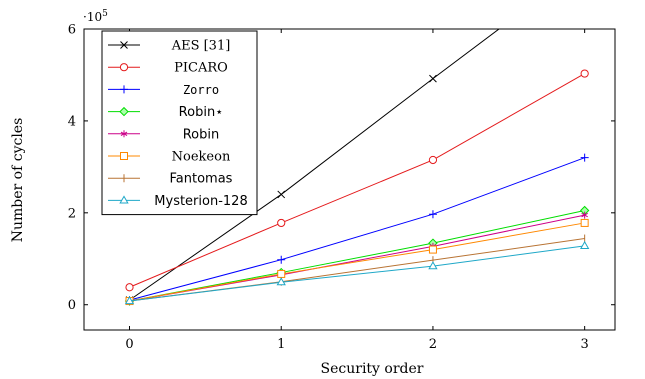 The width and height of the screenshot is (645, 379). What do you see at coordinates (201, 112) in the screenshot?
I see `legend-label-robin: Robin⋆` at bounding box center [201, 112].